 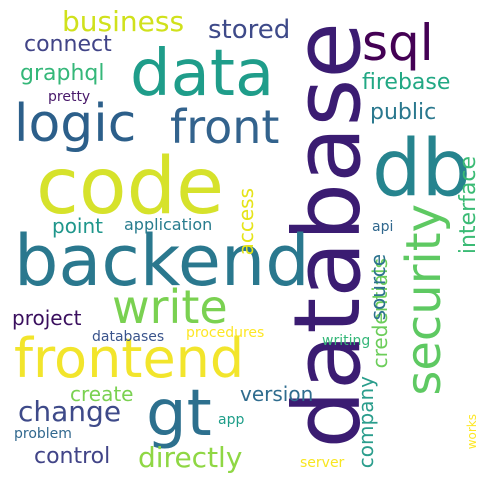 I want to click on word-source: source, so click(x=378, y=287).